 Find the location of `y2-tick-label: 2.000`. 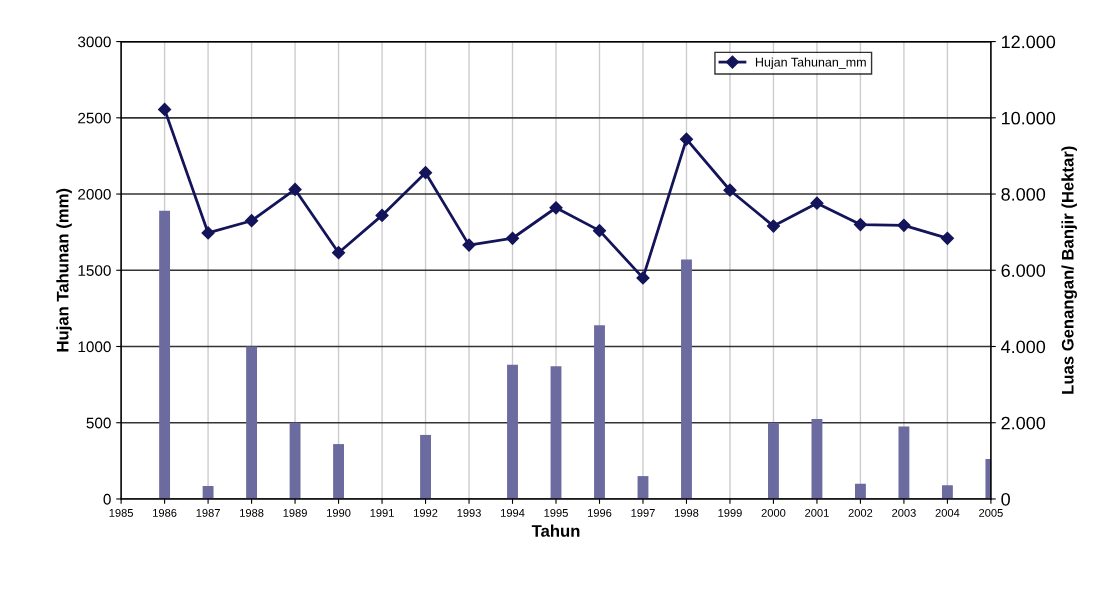

y2-tick-label: 2.000 is located at coordinates (1023, 423).